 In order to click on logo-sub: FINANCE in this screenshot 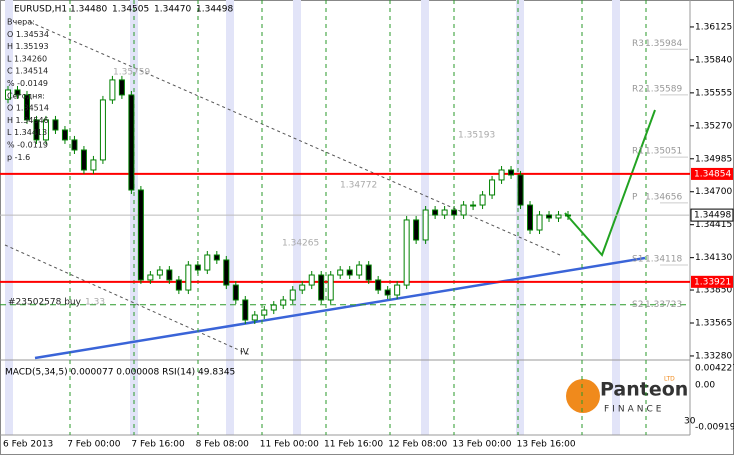, I will do `click(634, 410)`.